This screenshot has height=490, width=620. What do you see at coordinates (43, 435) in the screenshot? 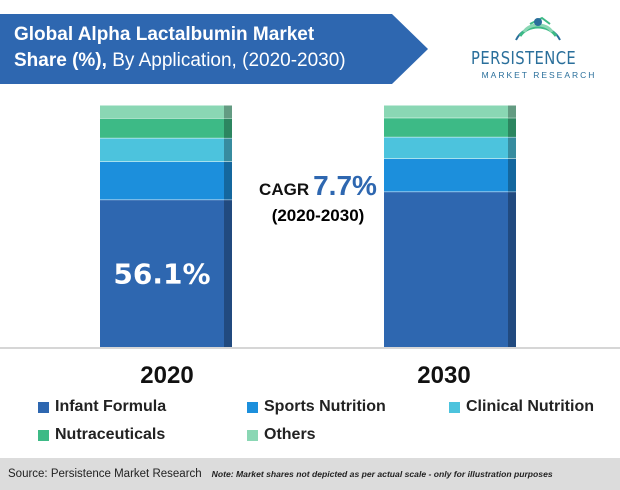
I see `legend-swatch-nutraceuticals` at bounding box center [43, 435].